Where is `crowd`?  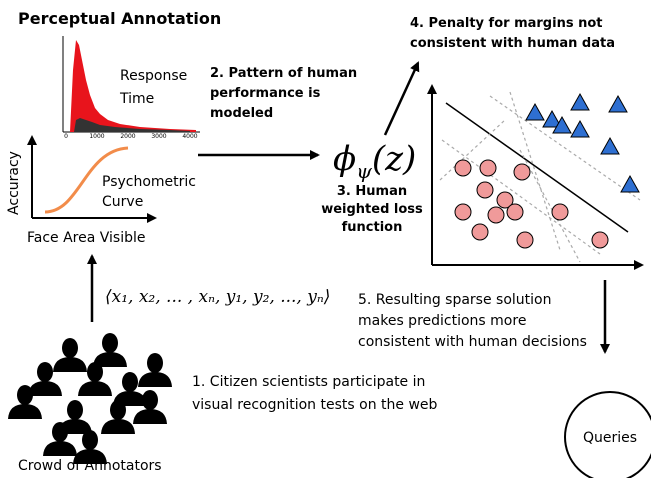 crowd is located at coordinates (90, 398).